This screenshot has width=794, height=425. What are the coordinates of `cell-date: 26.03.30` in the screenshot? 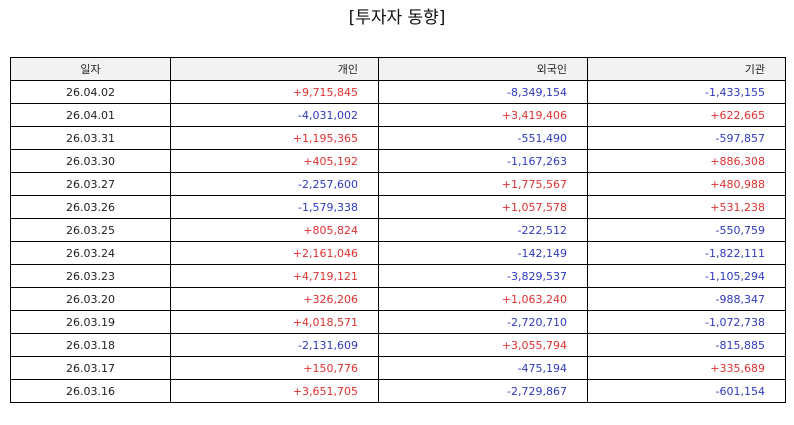 It's located at (90, 161).